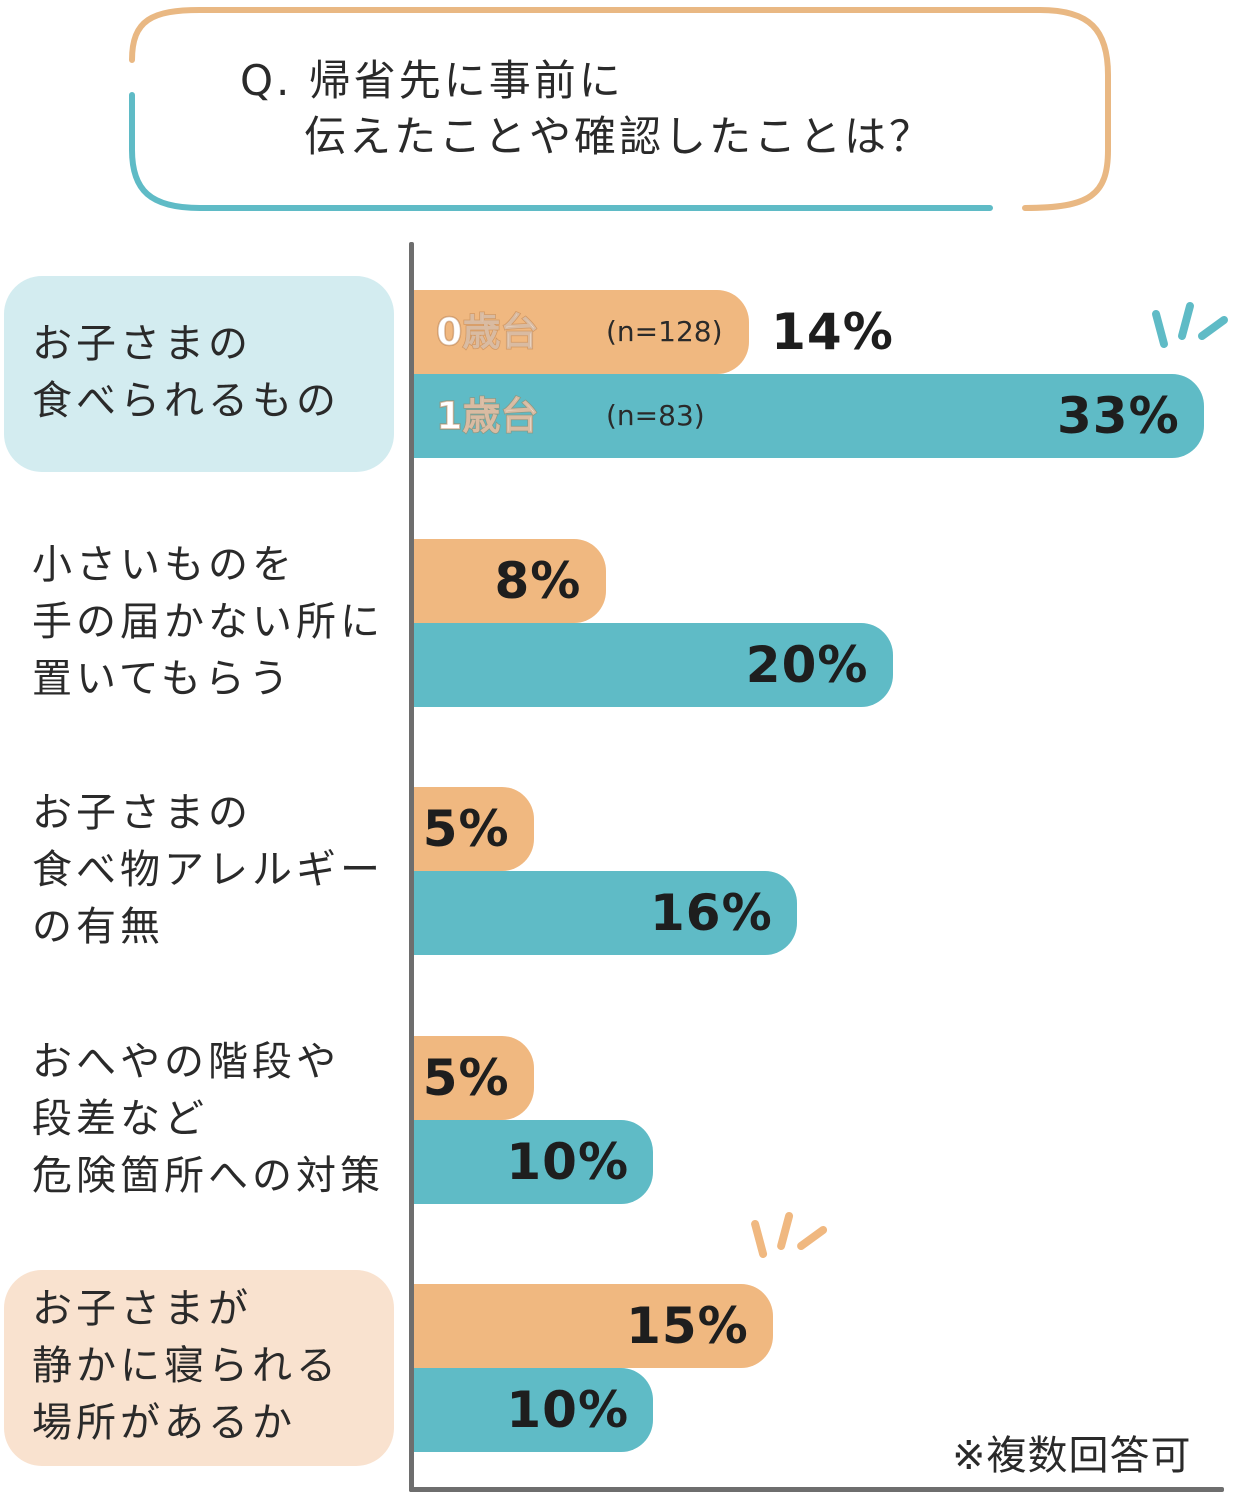  What do you see at coordinates (411, 867) in the screenshot?
I see `y-axis-line` at bounding box center [411, 867].